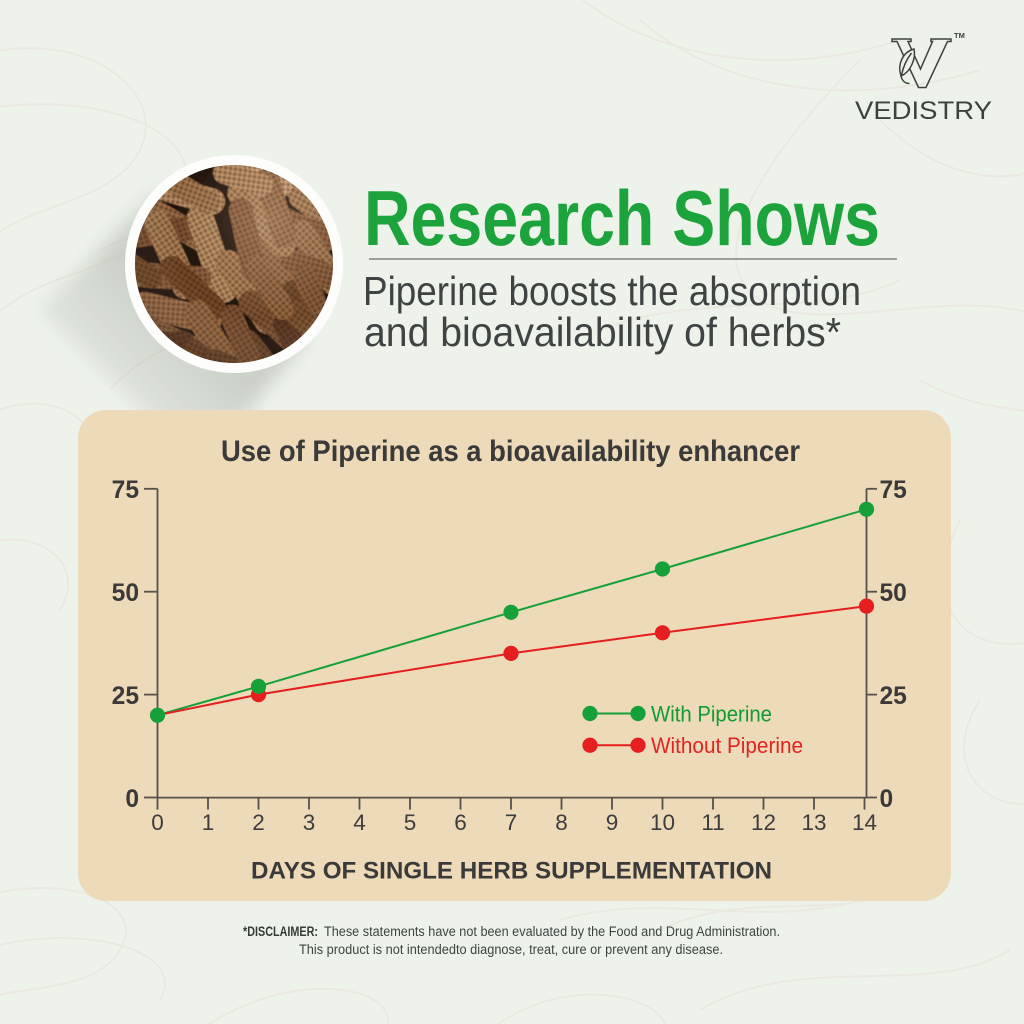 The width and height of the screenshot is (1024, 1024). I want to click on svg-text: 13, so click(813, 822).